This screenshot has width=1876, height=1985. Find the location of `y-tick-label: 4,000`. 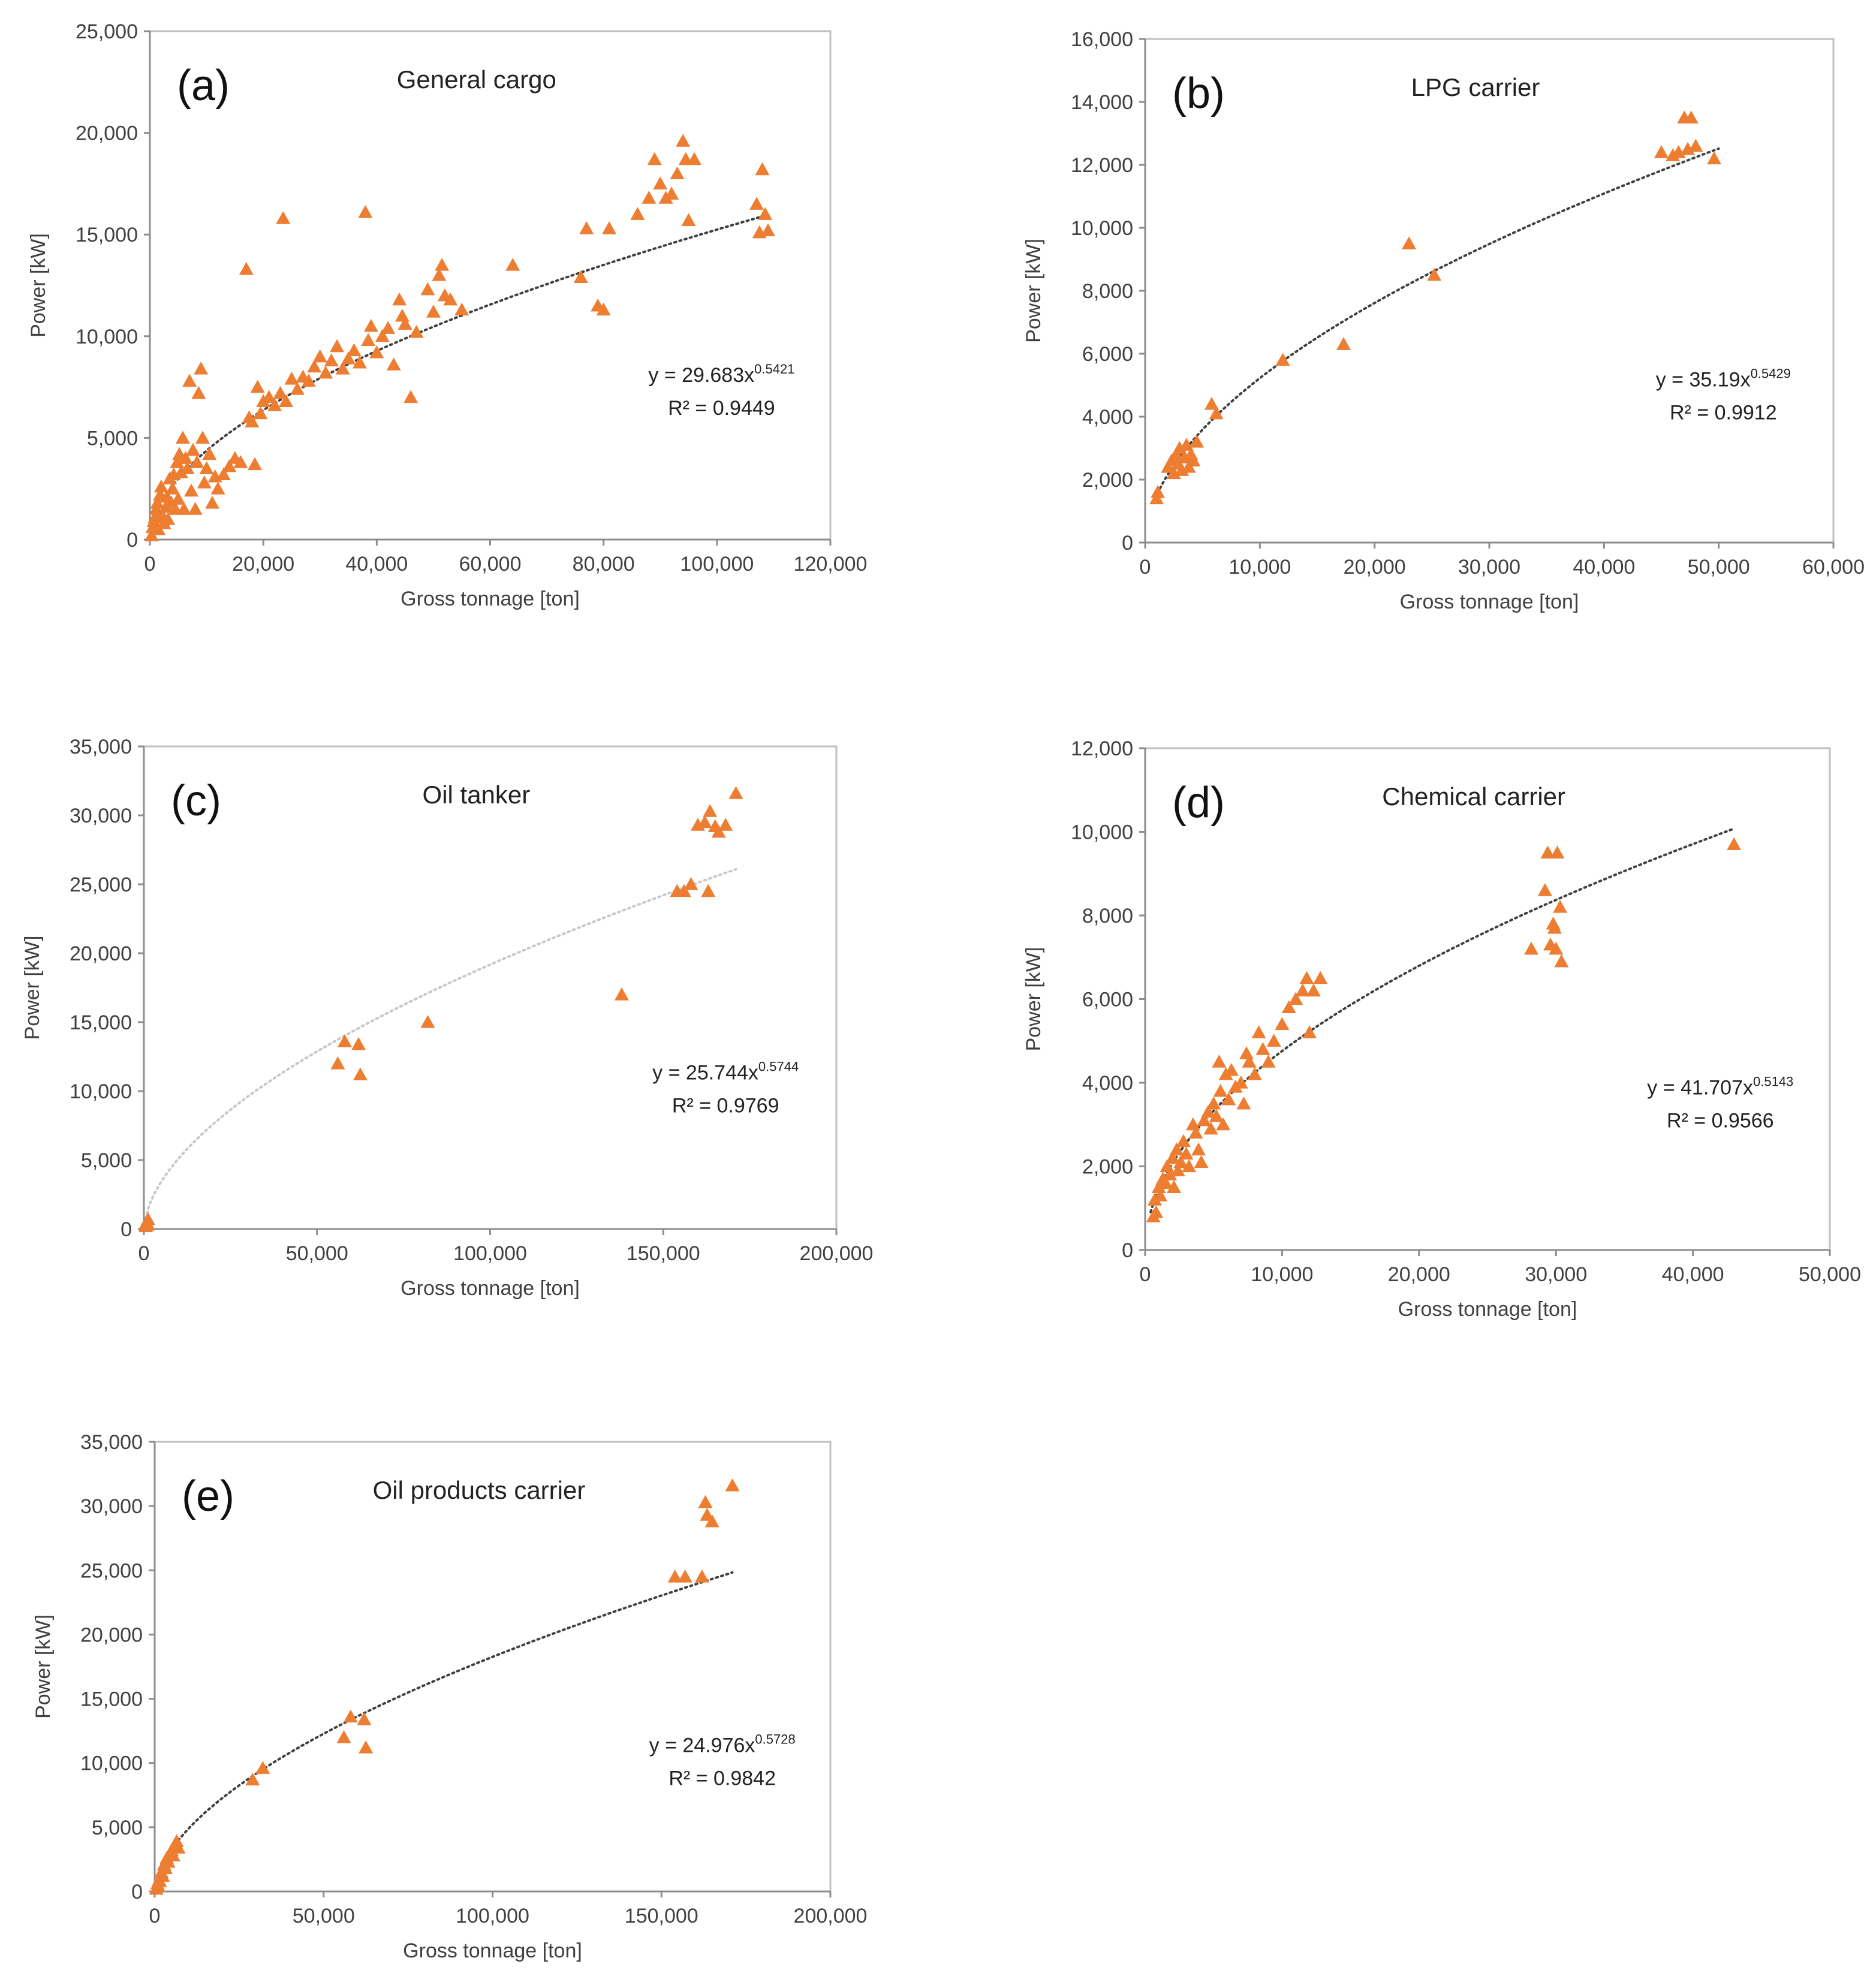

y-tick-label: 4,000 is located at coordinates (1107, 1083).